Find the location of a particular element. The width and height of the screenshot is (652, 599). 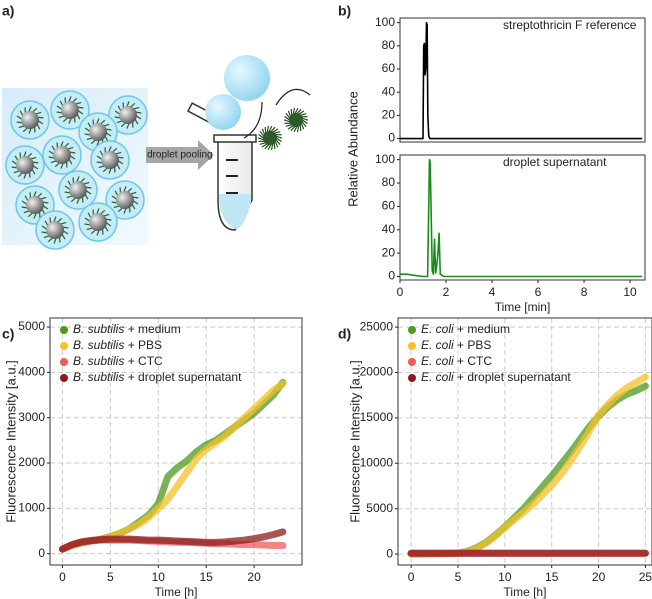

legend-label: E. coli + CTC is located at coordinates (456, 361).